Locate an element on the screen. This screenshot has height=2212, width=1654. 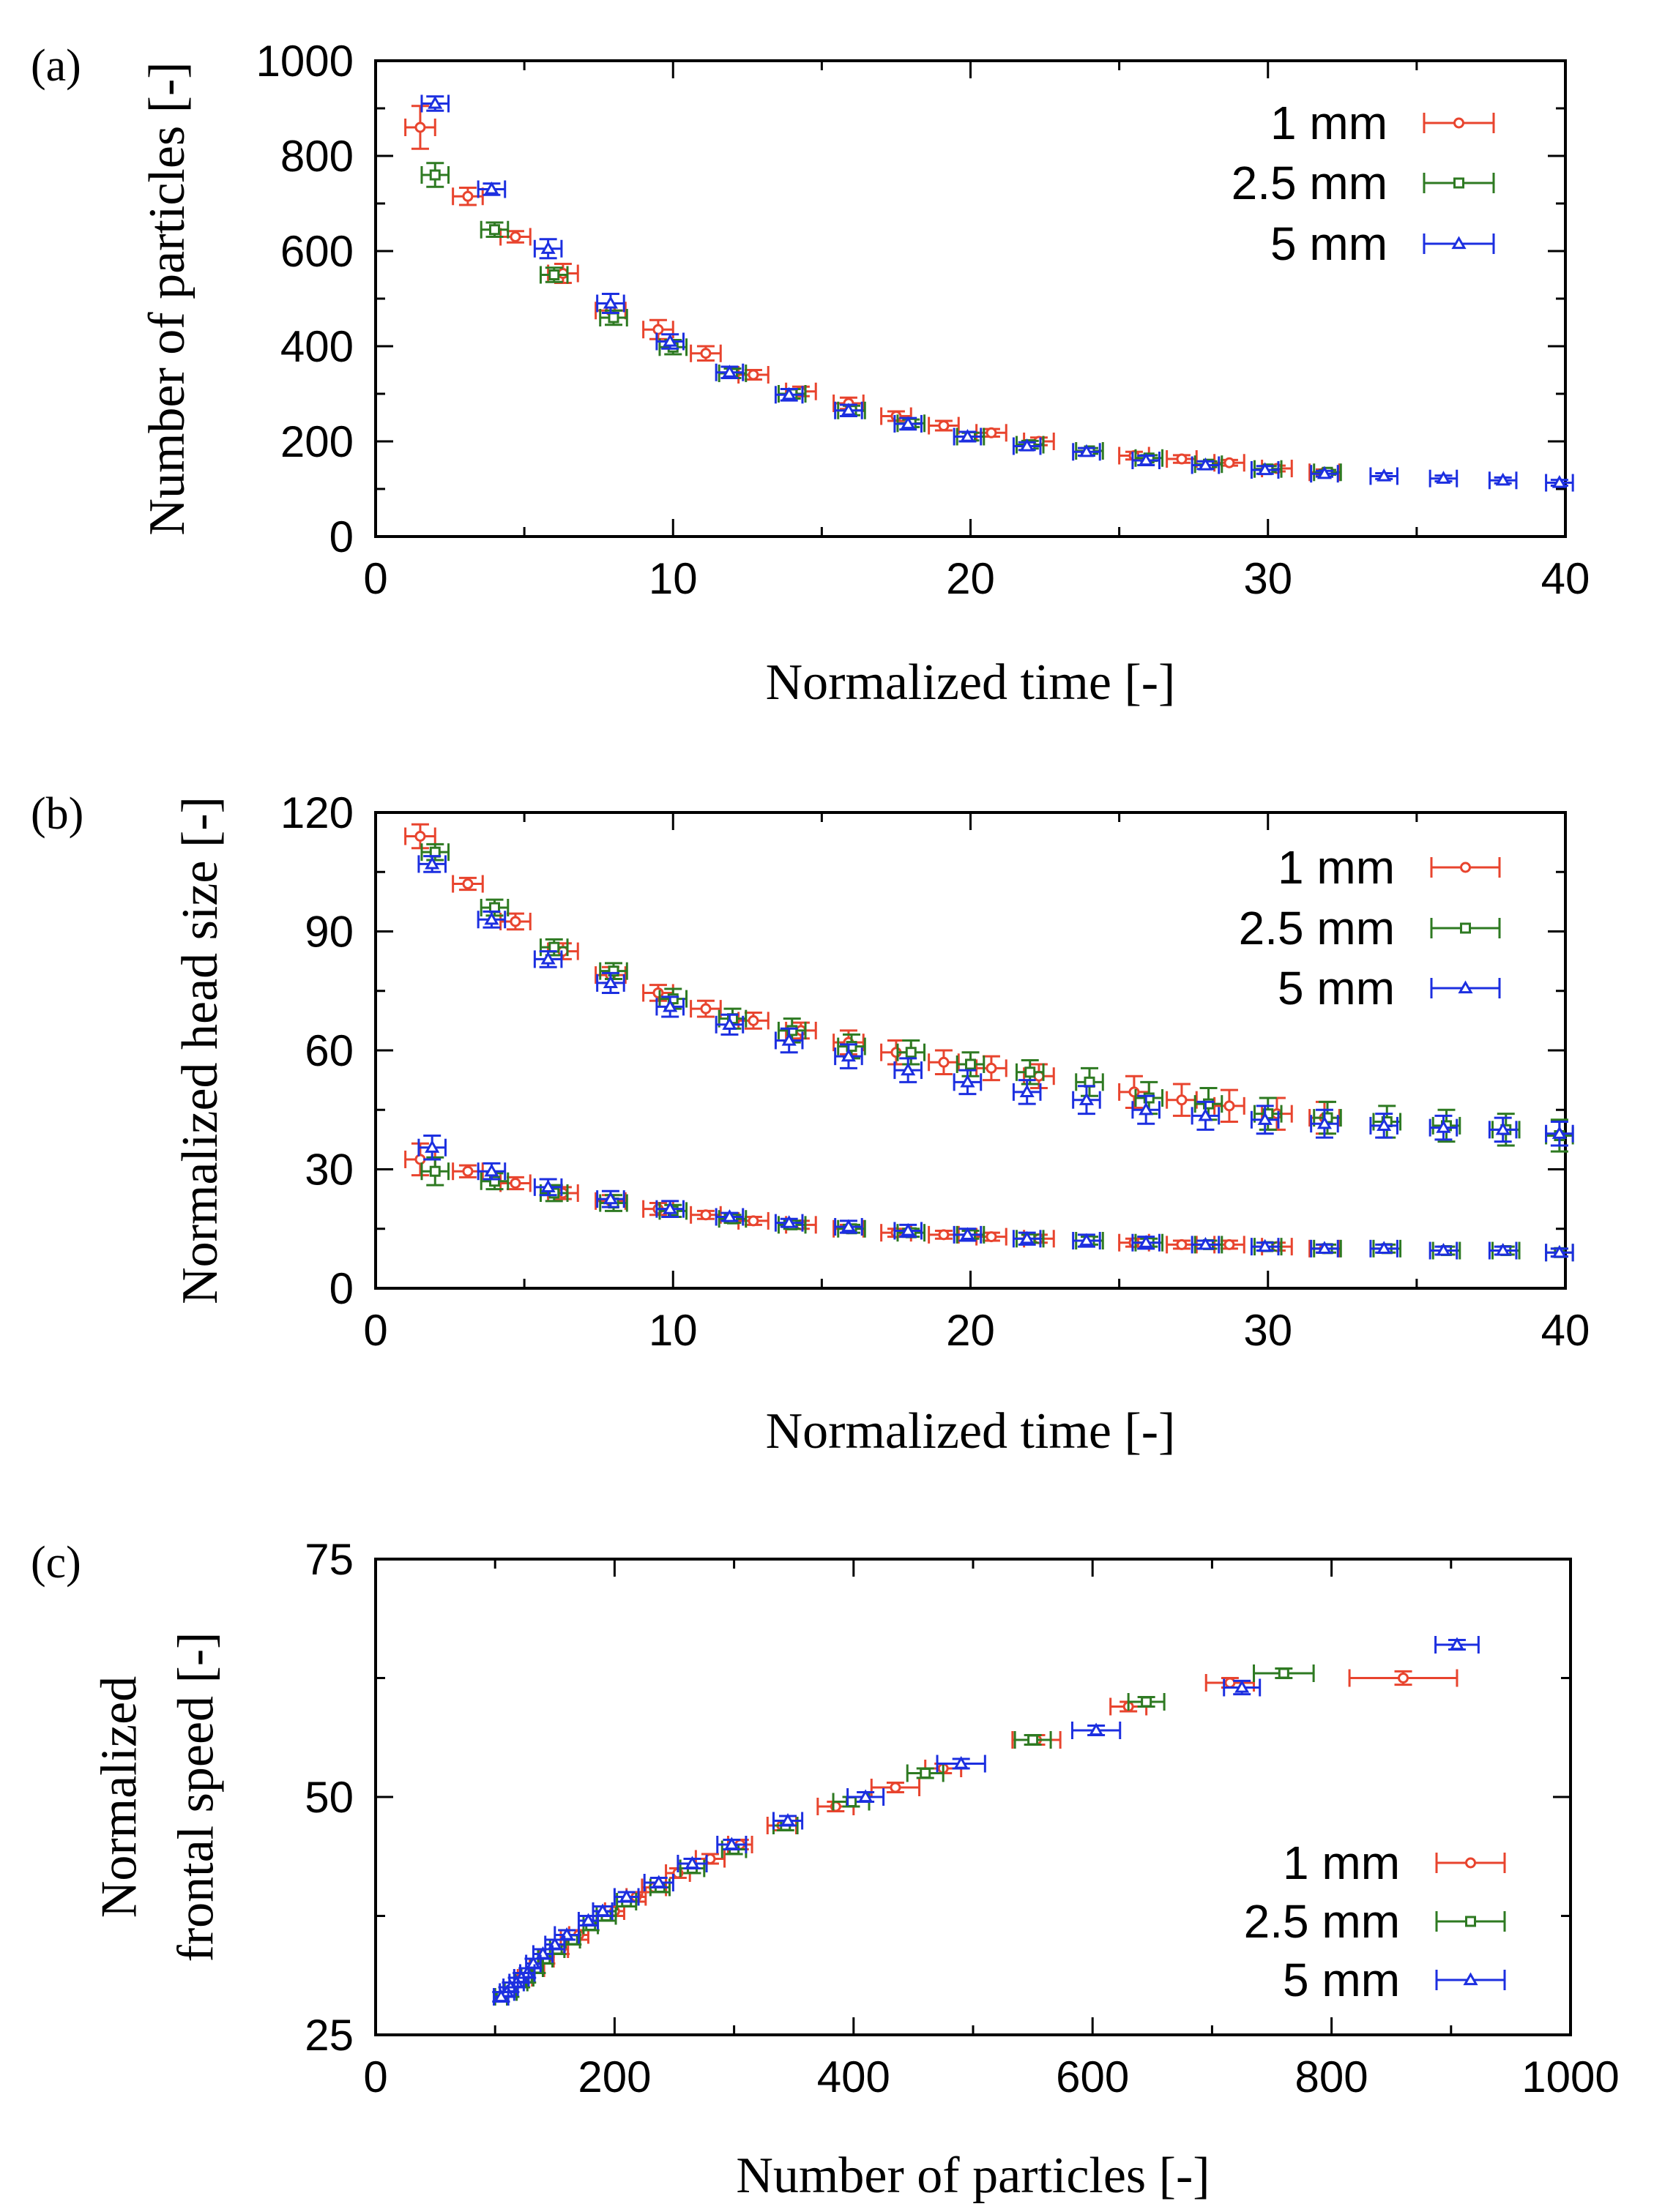
y-axis-title: frontal speed [-] is located at coordinates (196, 1797).